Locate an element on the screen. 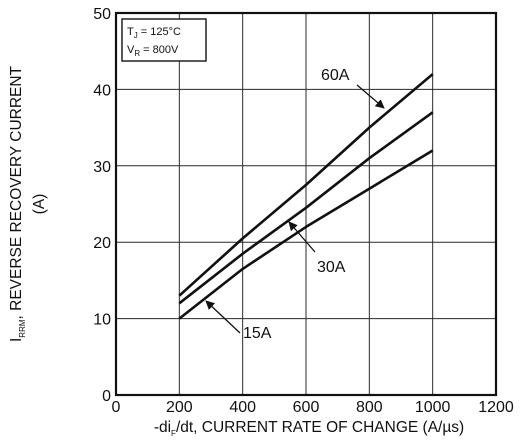  conditions-box: TJ = 125°C VR = 800V is located at coordinates (164, 40).